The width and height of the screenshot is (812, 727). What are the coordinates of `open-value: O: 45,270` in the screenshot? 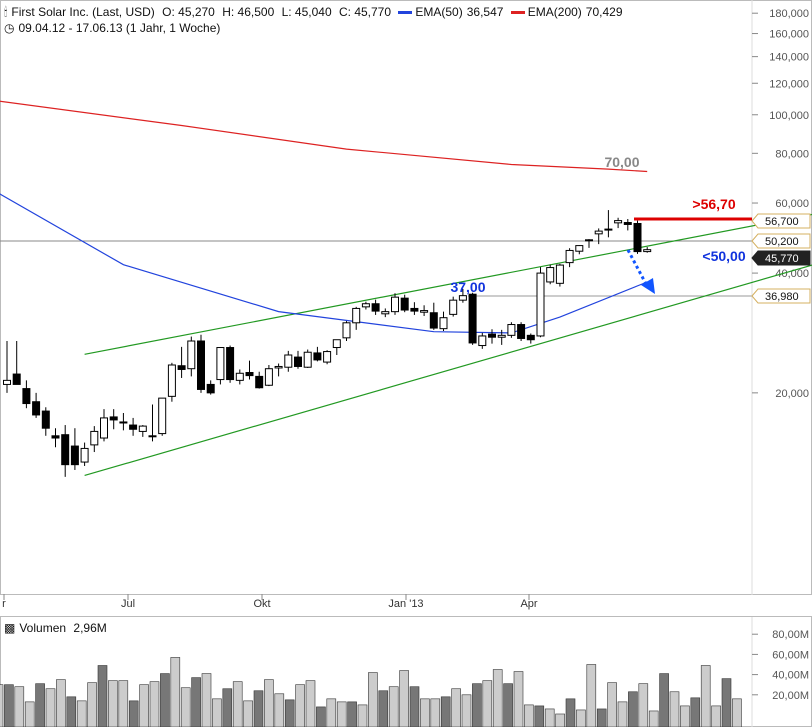 It's located at (188, 12).